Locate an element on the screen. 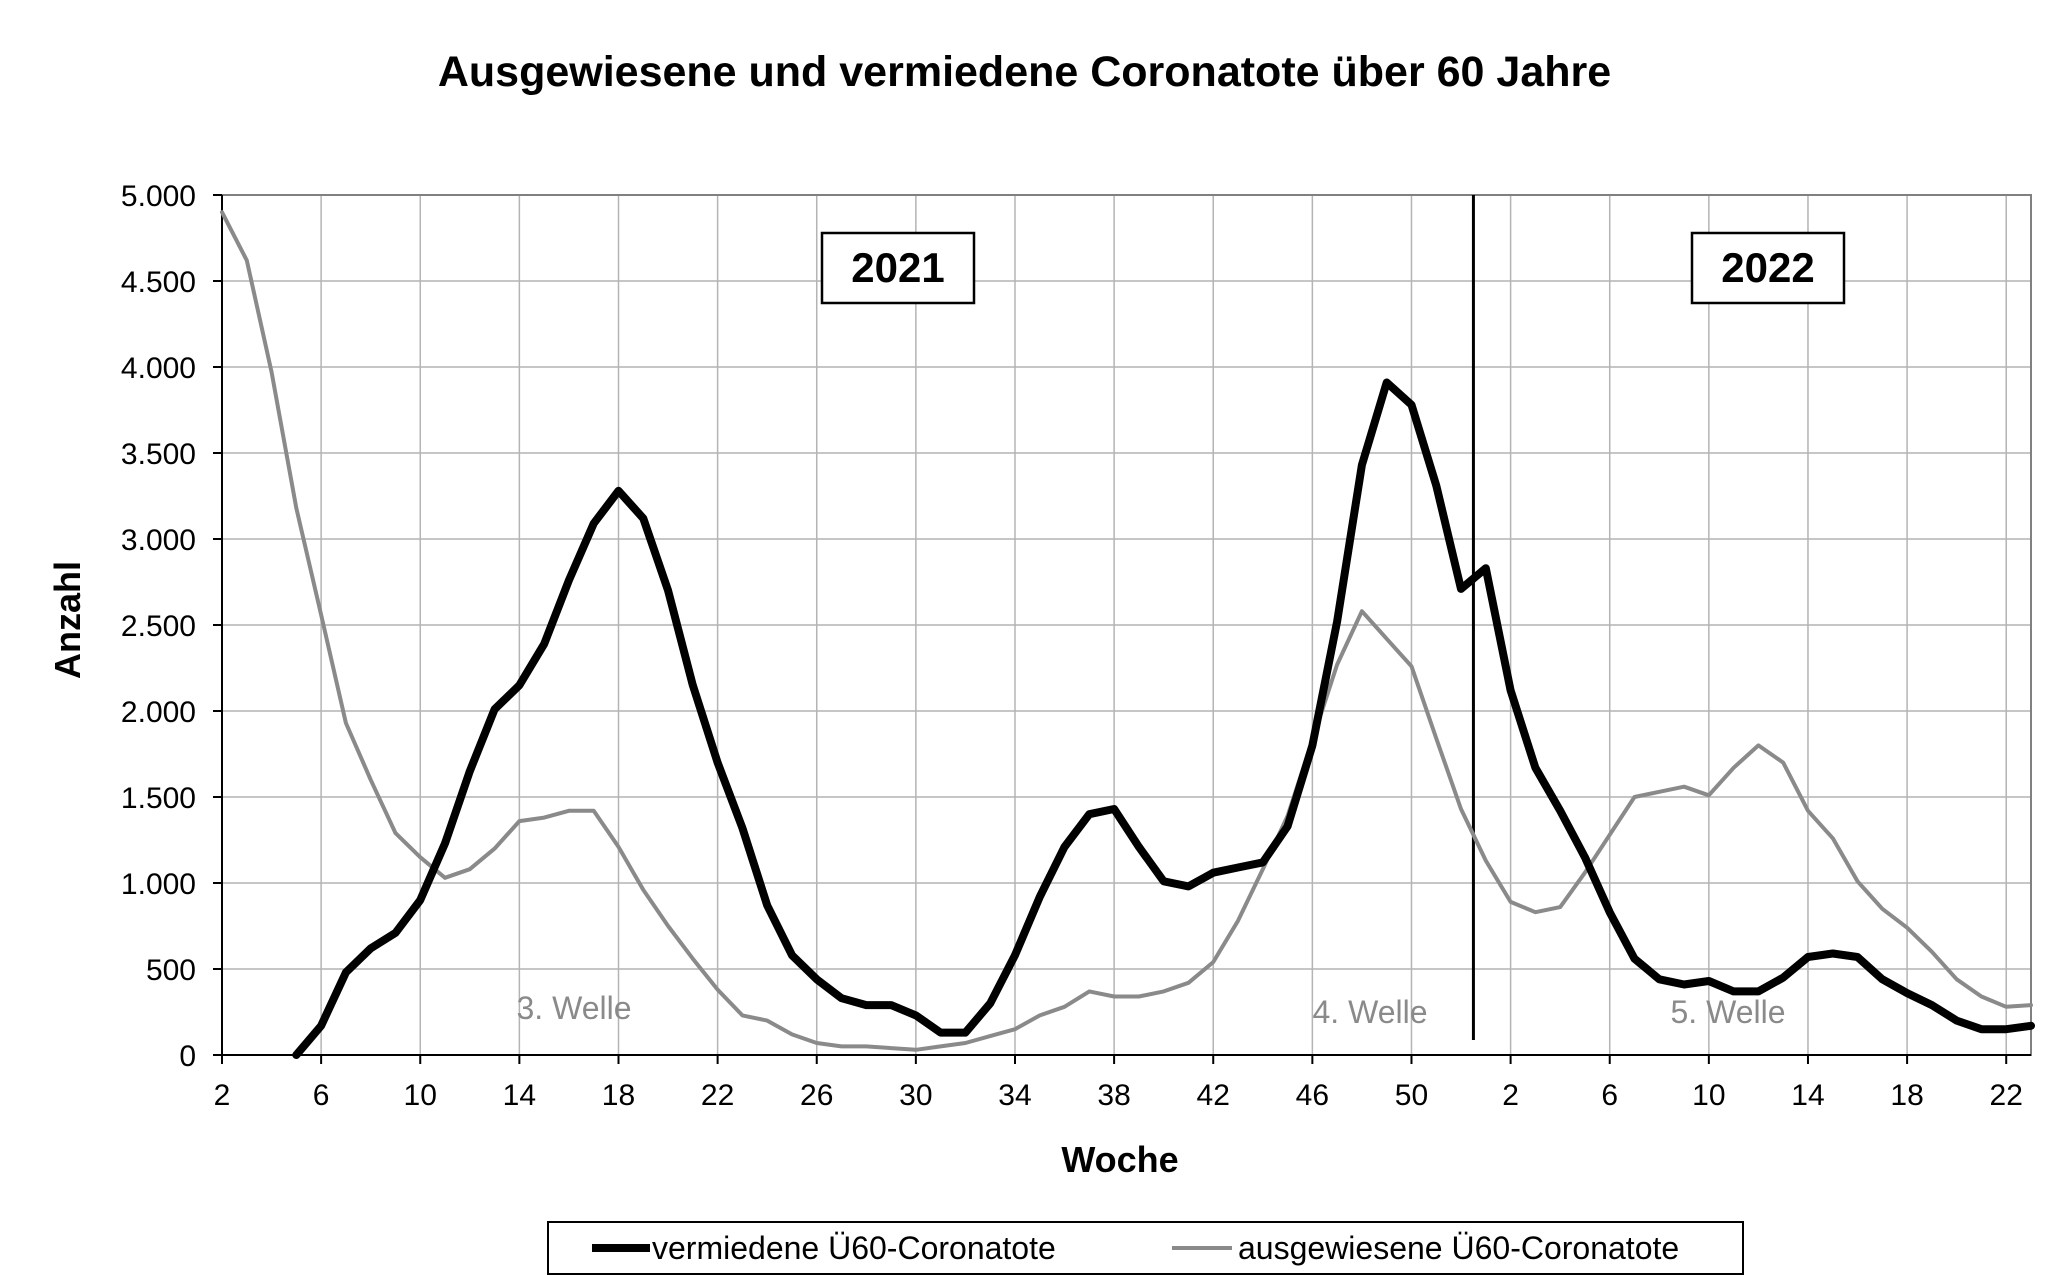 This screenshot has width=2049, height=1275. y-tick-label: 2.000 is located at coordinates (158, 712).